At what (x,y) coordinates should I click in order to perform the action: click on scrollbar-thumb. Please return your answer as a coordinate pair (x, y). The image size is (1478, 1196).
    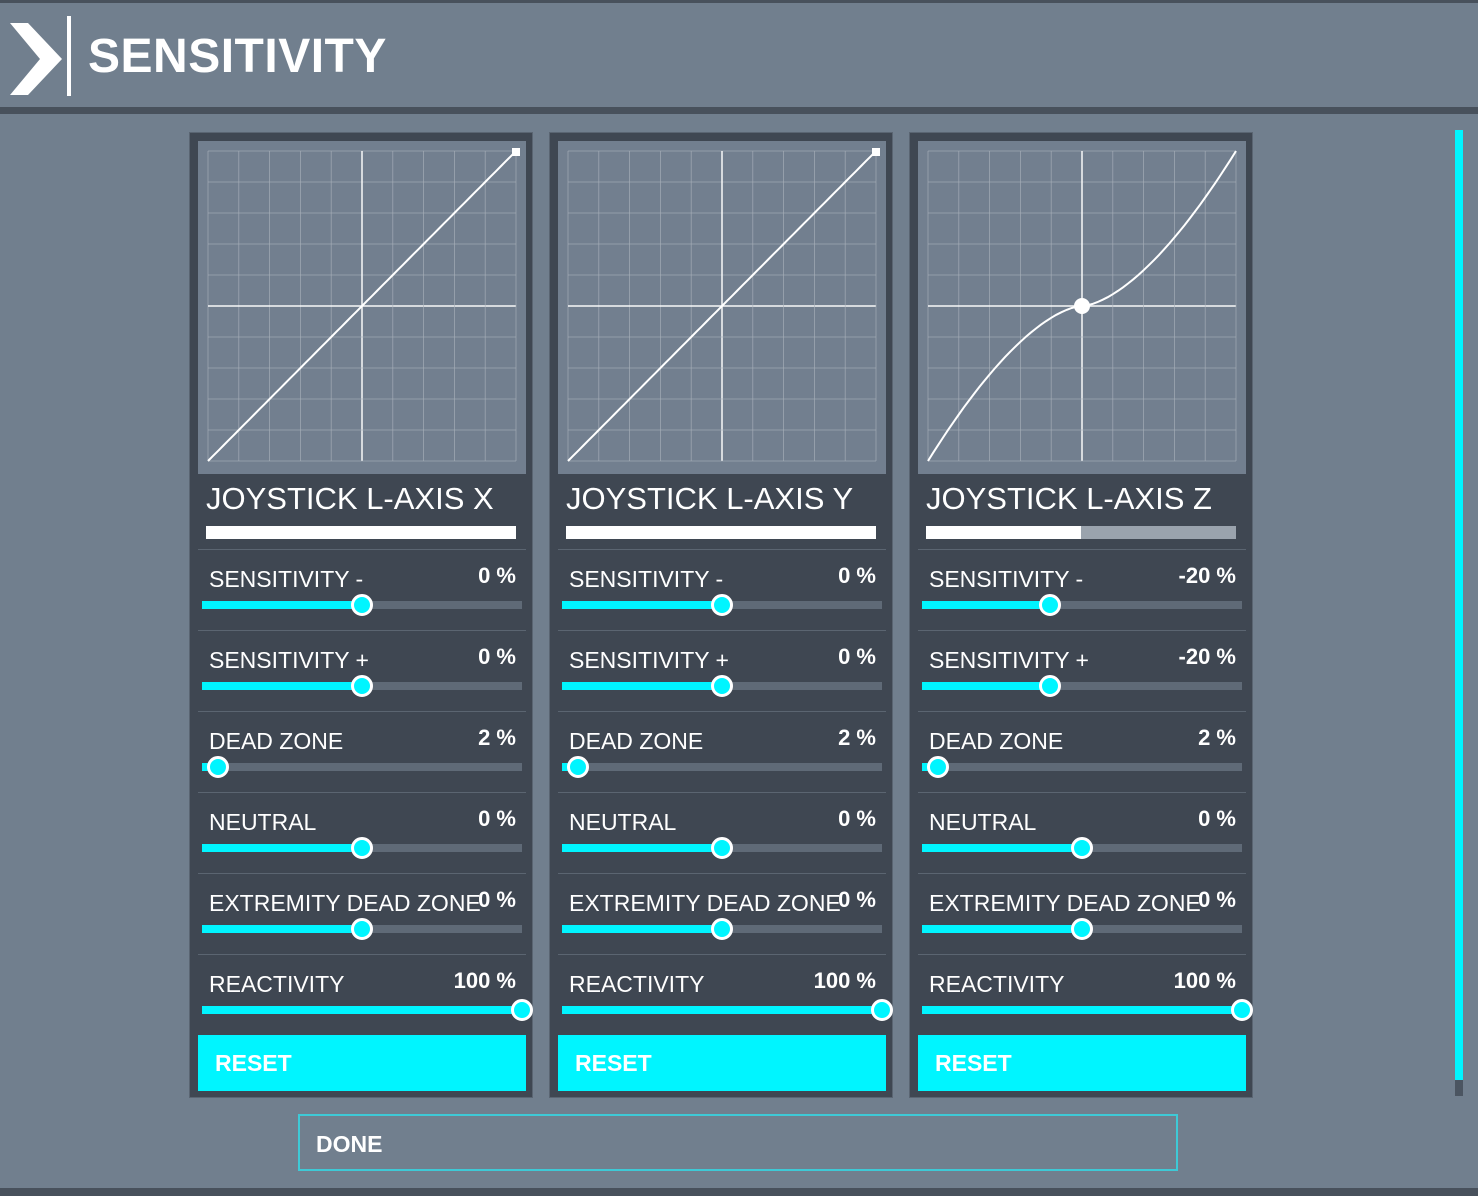
    Looking at the image, I should click on (1459, 605).